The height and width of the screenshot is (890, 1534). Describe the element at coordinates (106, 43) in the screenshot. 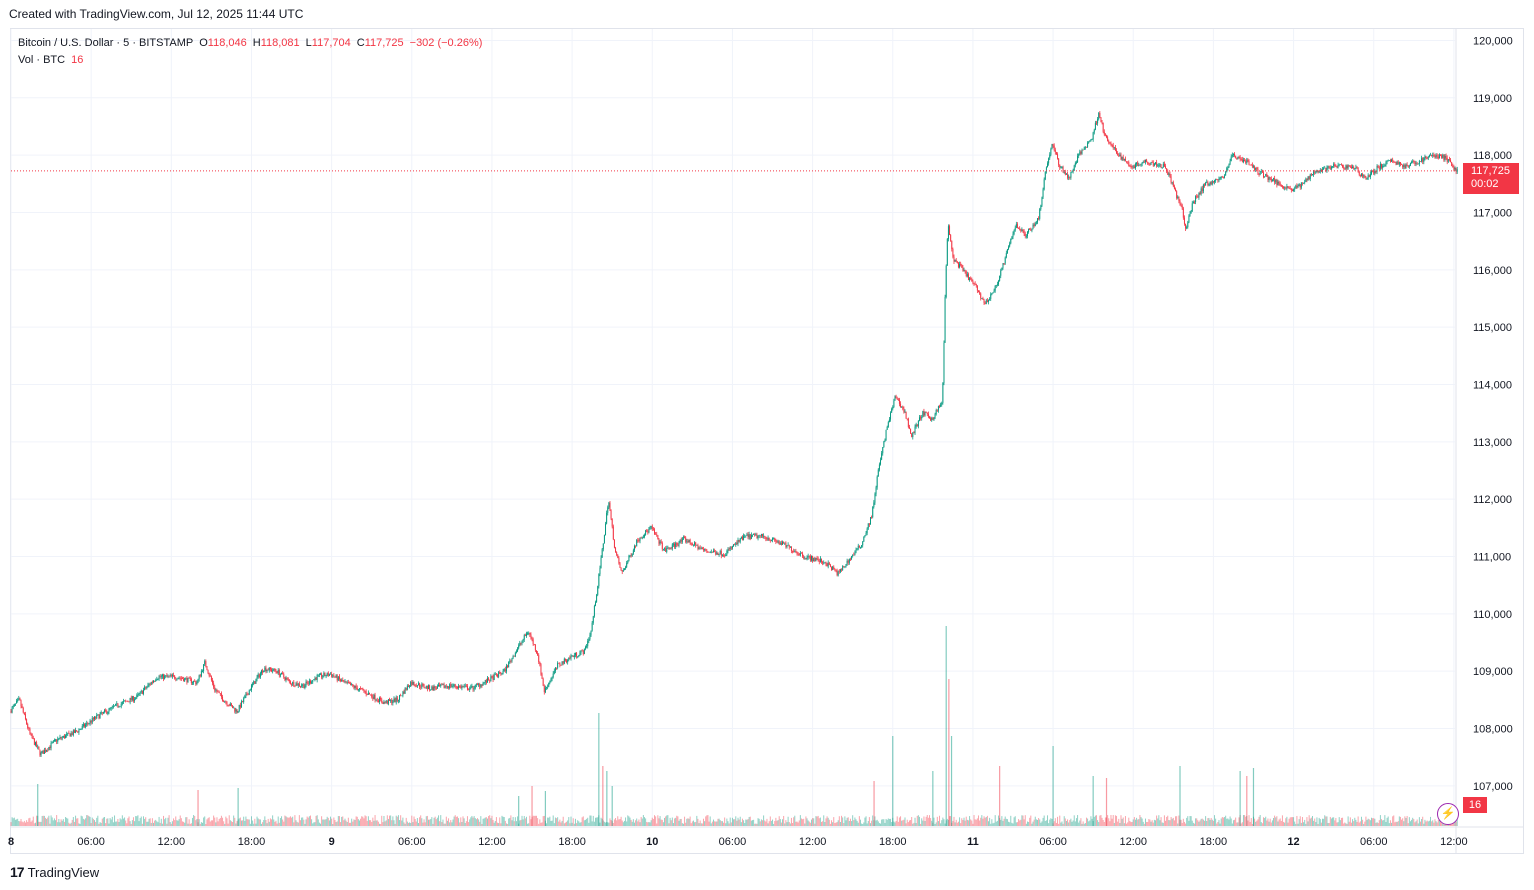

I see `legend-symbol: Bitcoin / U.S. Dollar · 5 · BITSTAMP` at that location.